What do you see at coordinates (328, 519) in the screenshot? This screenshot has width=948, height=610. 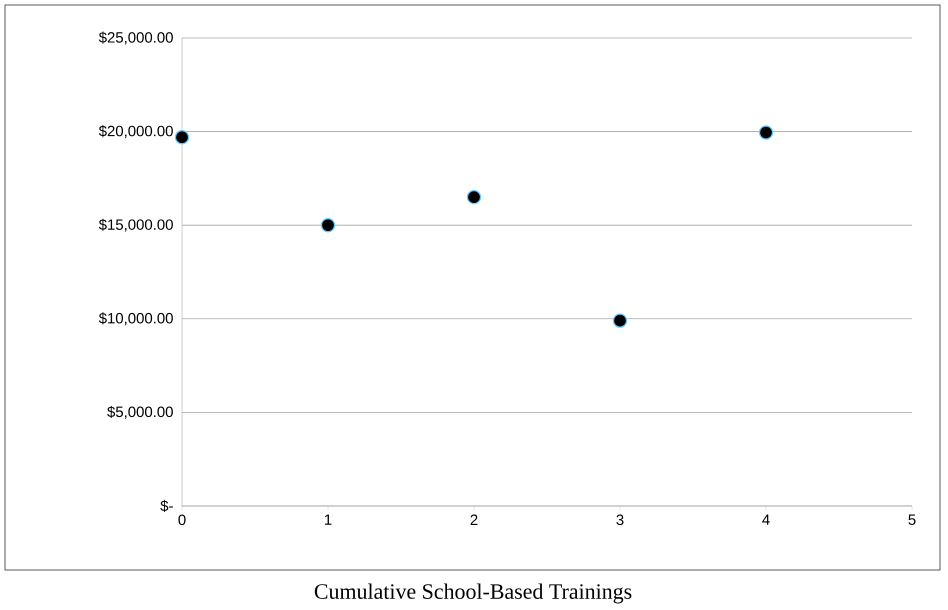 I see `x-tick-label: 1` at bounding box center [328, 519].